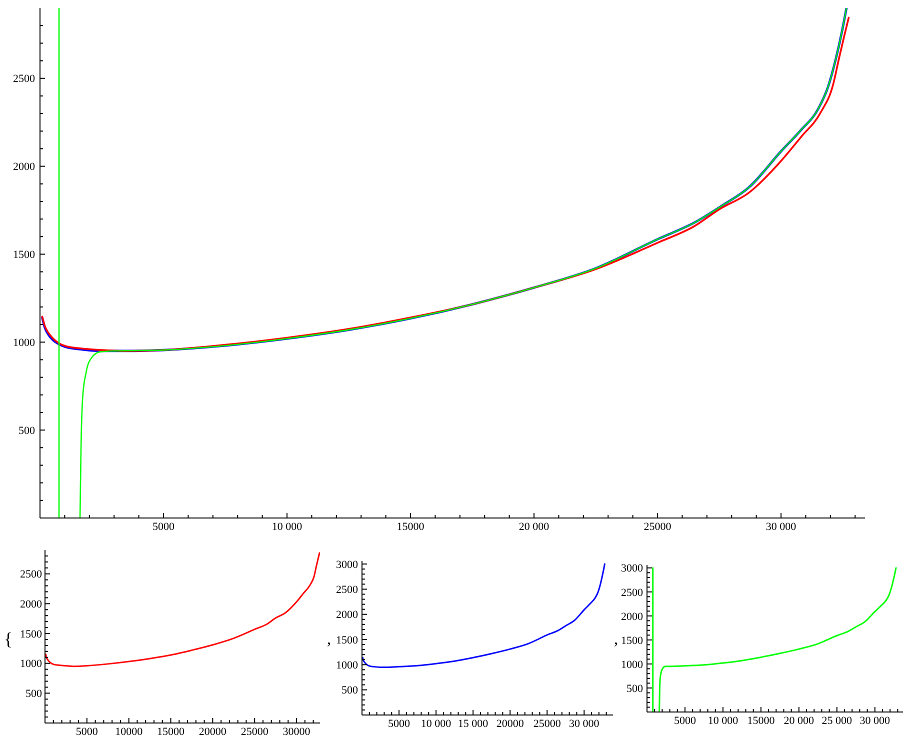 This screenshot has width=922, height=745. What do you see at coordinates (296, 732) in the screenshot?
I see `x-tick-label: 30000` at bounding box center [296, 732].